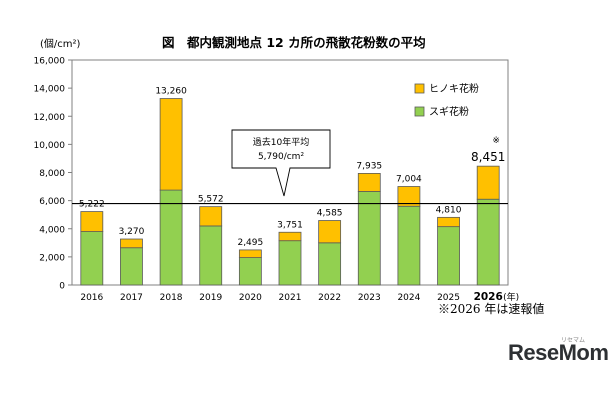 The width and height of the screenshot is (610, 400). Describe the element at coordinates (171, 92) in the screenshot. I see `total-label: 13,260` at that location.